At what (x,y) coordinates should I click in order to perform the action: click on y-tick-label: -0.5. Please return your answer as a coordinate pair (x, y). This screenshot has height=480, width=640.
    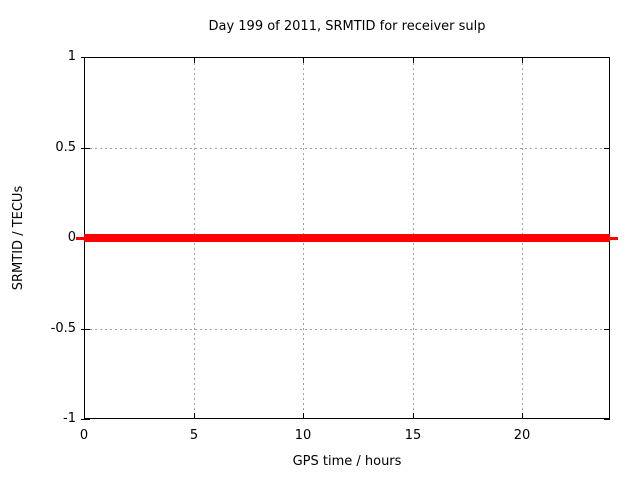
    Looking at the image, I should click on (63, 328).